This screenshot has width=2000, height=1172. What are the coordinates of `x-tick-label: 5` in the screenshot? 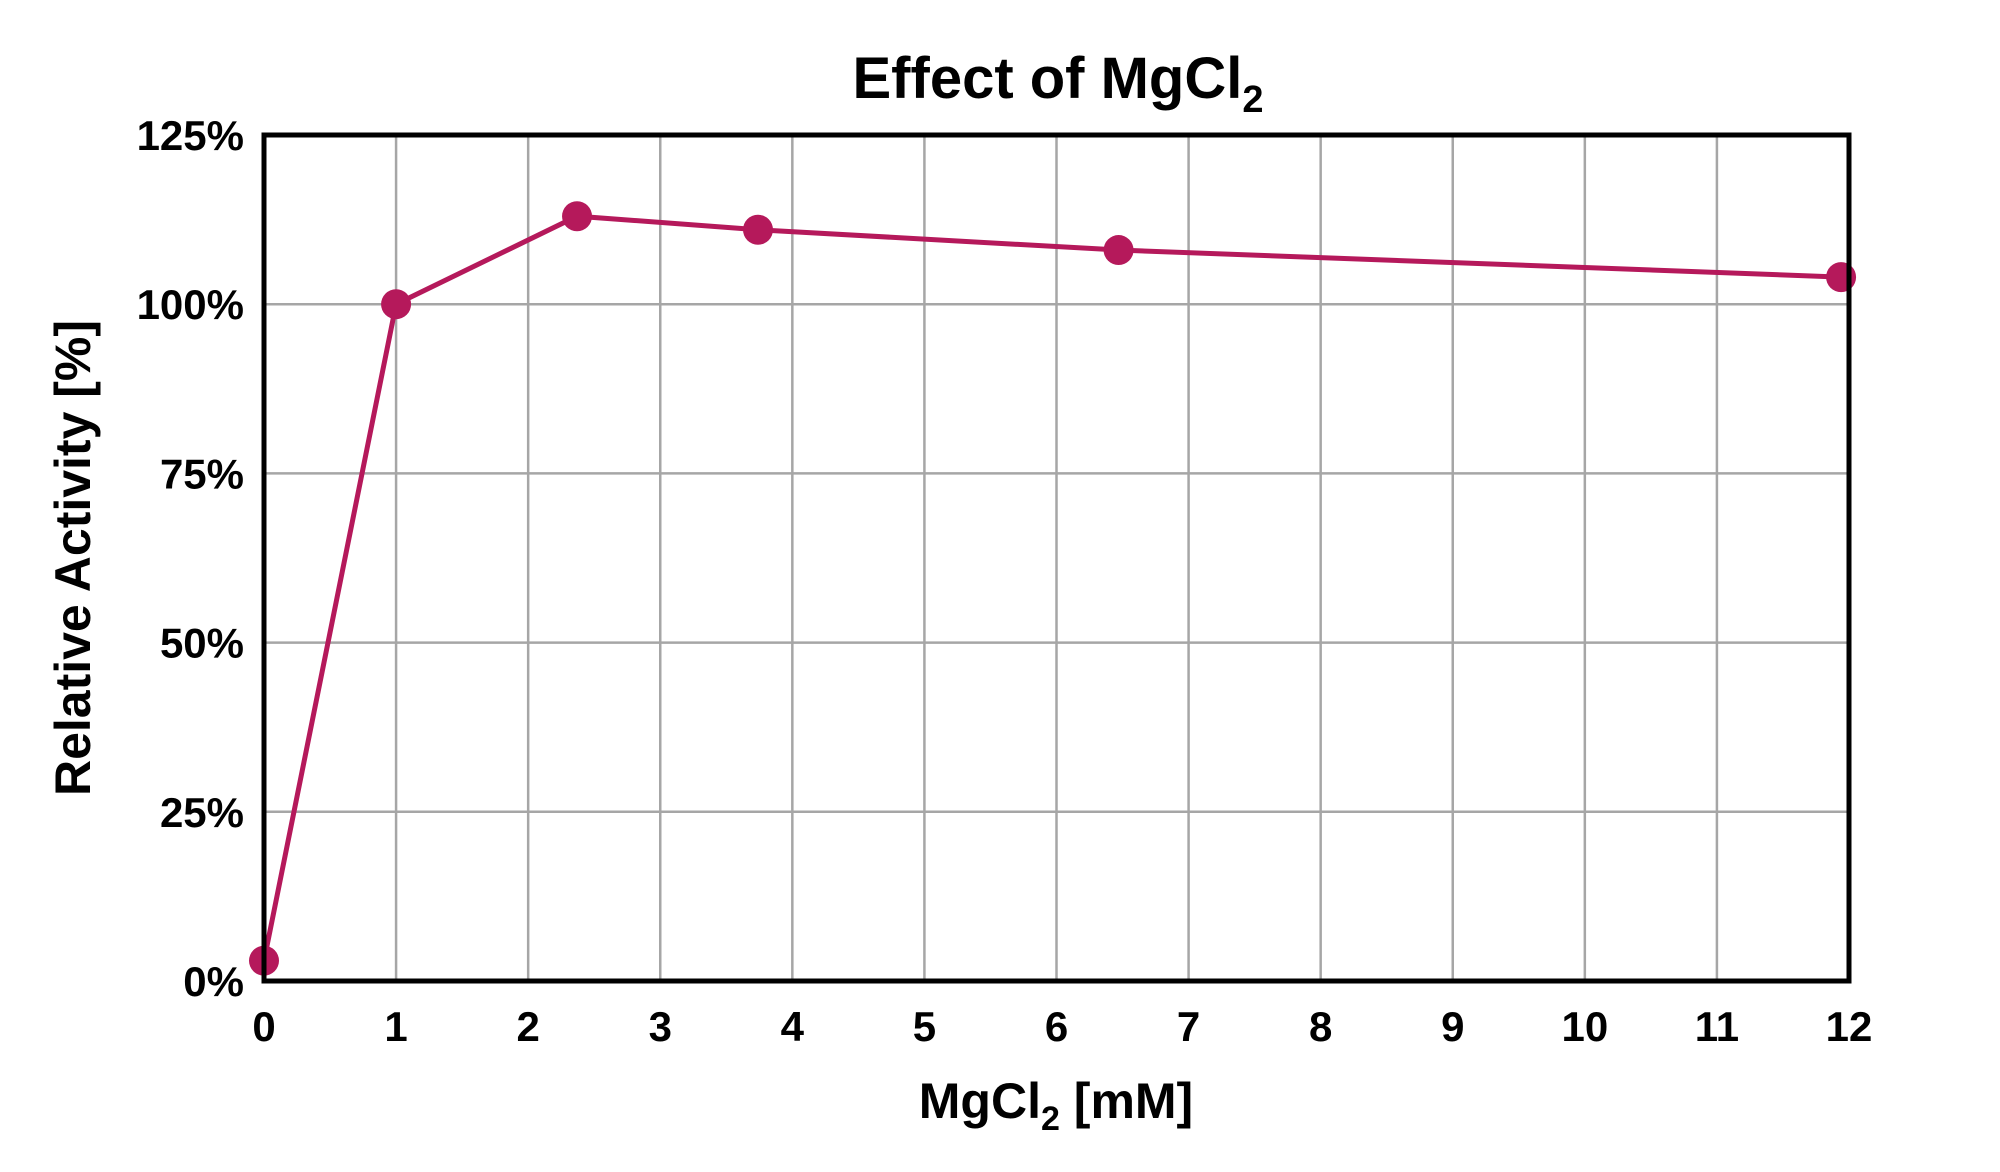 It's located at (924, 1026).